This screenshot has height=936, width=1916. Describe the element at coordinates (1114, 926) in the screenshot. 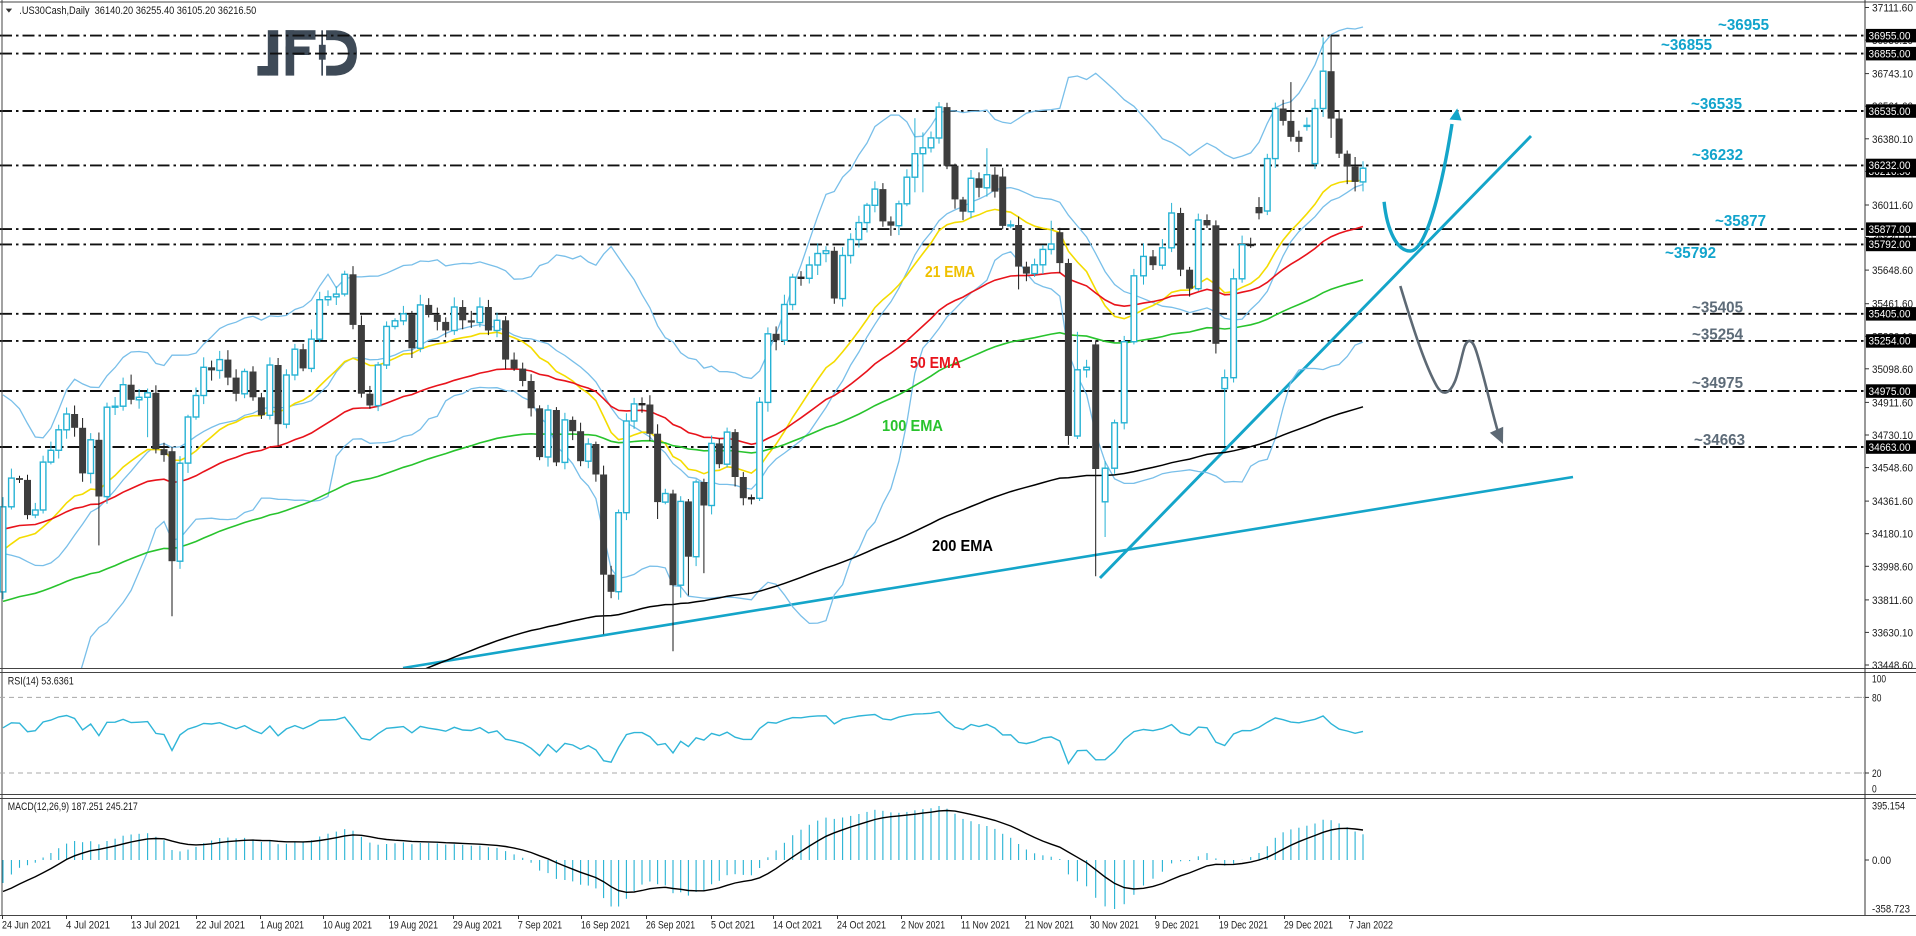

I see `svg-text: 30 Nov 2021` at that location.